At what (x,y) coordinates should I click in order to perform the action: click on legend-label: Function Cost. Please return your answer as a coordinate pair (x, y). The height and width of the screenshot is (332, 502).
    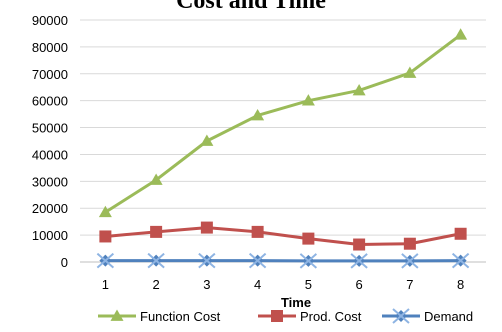
    Looking at the image, I should click on (180, 316).